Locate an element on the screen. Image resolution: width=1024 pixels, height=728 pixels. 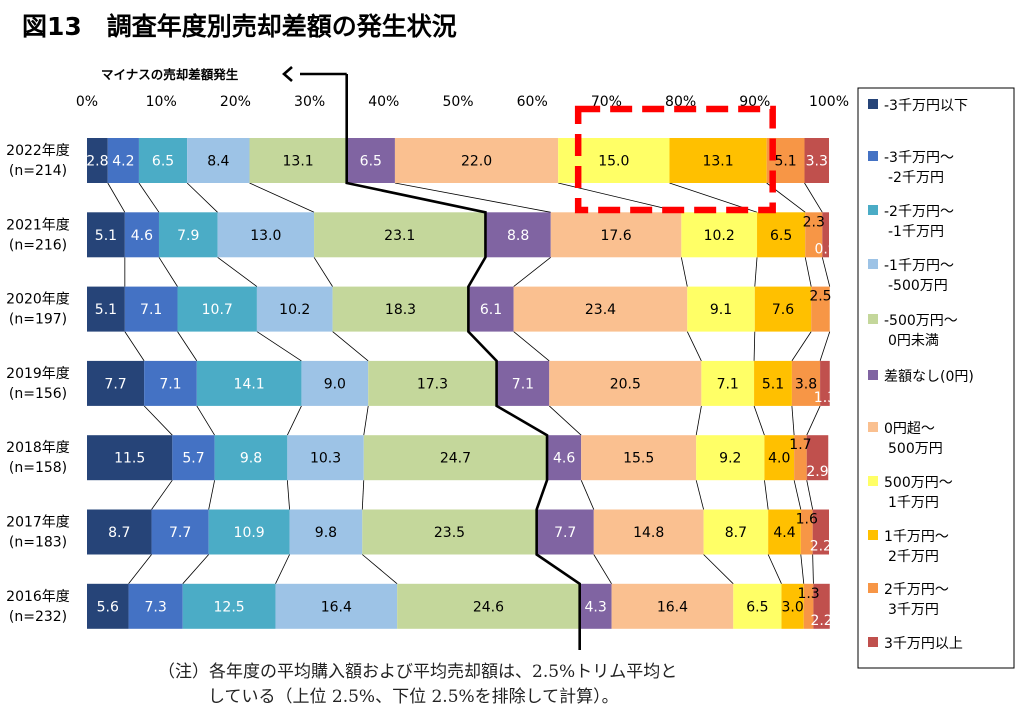
segment-value-label: 2.8 is located at coordinates (97, 162).